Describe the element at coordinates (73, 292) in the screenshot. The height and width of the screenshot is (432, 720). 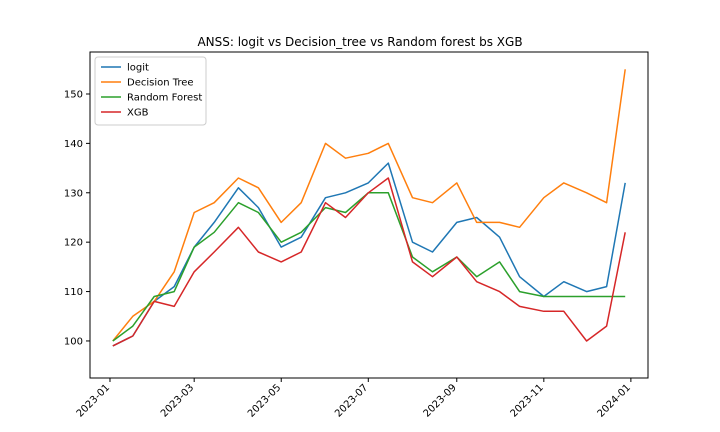
I see `y-tick-label: 110` at that location.